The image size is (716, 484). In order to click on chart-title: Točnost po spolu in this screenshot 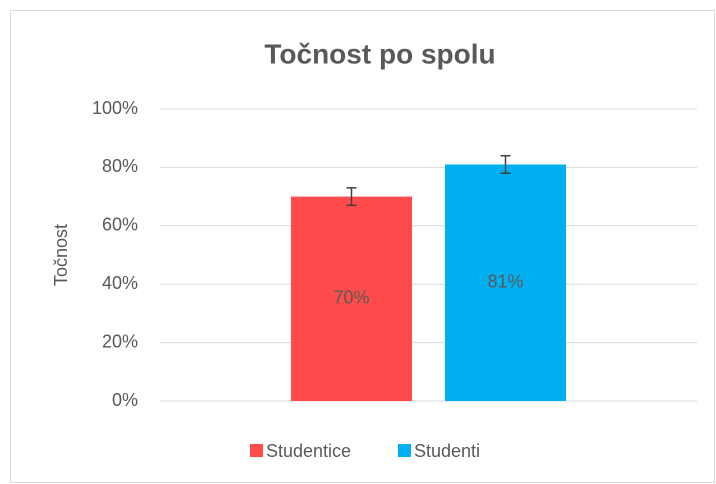, I will do `click(379, 53)`.